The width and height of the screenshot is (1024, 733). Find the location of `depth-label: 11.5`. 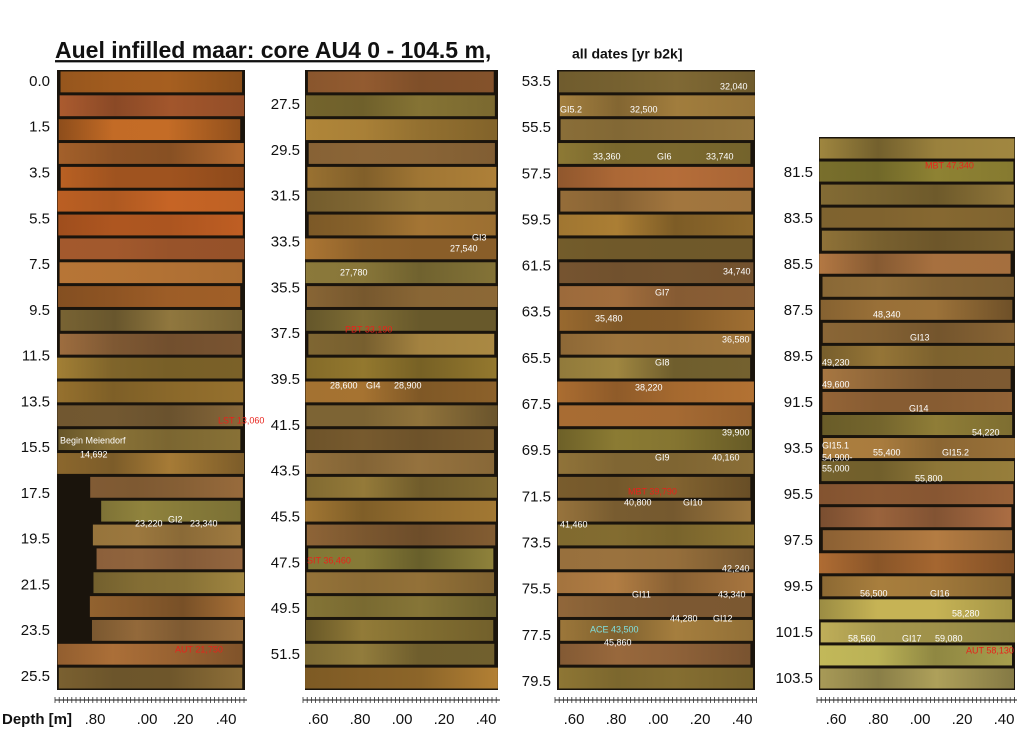

depth-label: 11.5 is located at coordinates (36, 356).